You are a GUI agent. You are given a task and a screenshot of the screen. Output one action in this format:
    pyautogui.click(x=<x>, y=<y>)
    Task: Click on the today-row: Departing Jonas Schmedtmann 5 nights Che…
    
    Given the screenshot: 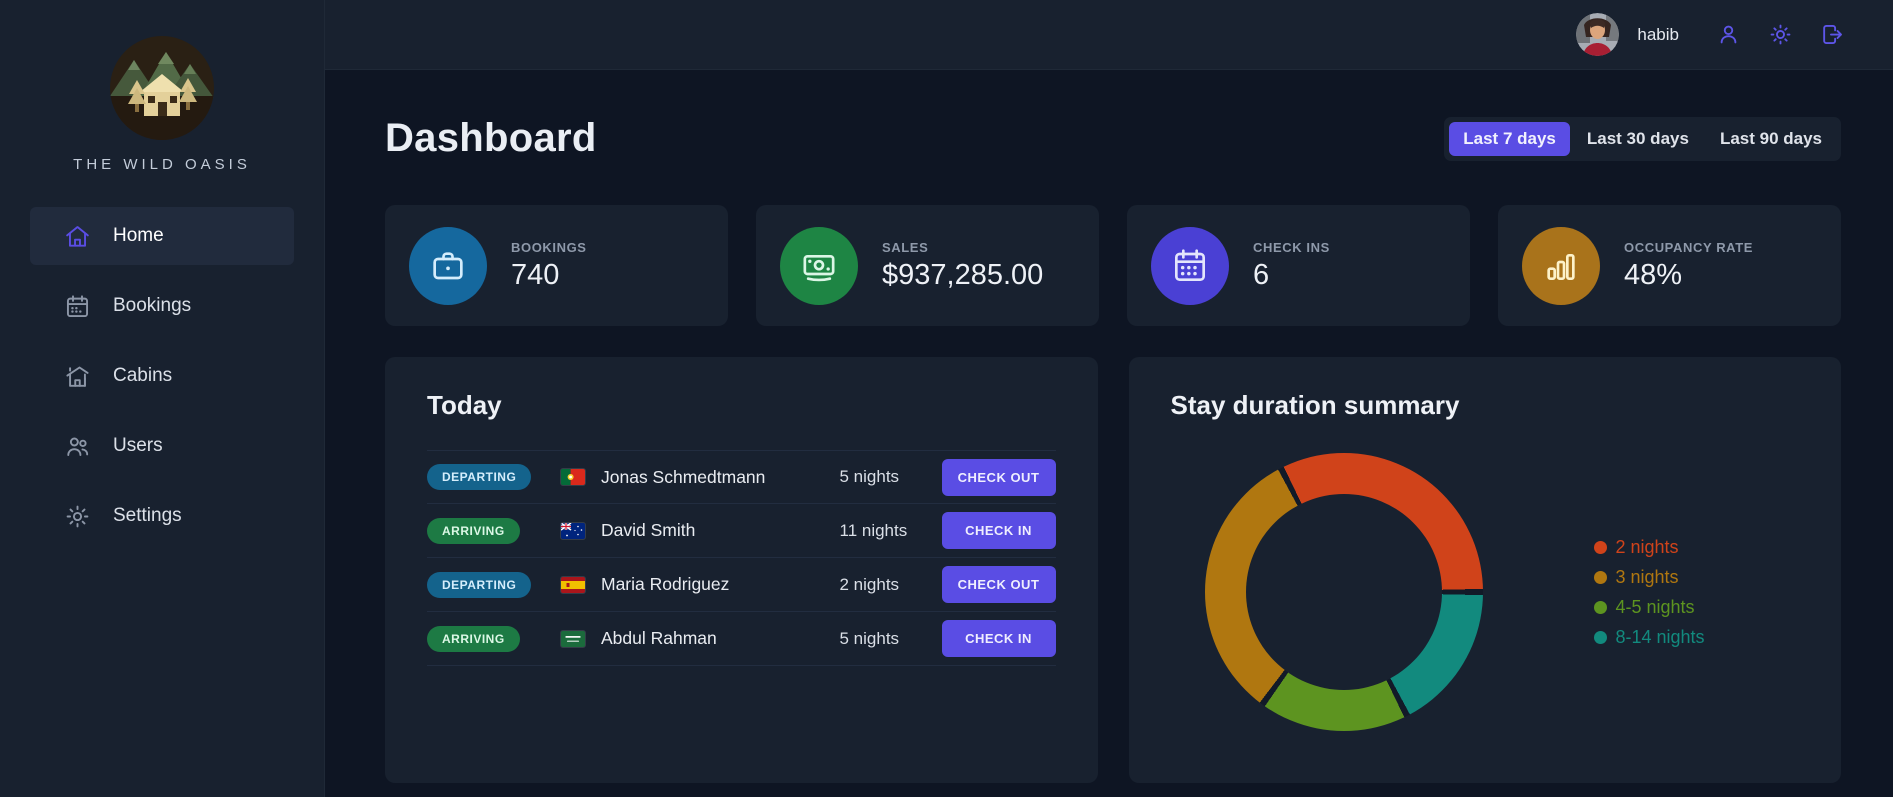 What is the action you would take?
    pyautogui.click(x=741, y=477)
    